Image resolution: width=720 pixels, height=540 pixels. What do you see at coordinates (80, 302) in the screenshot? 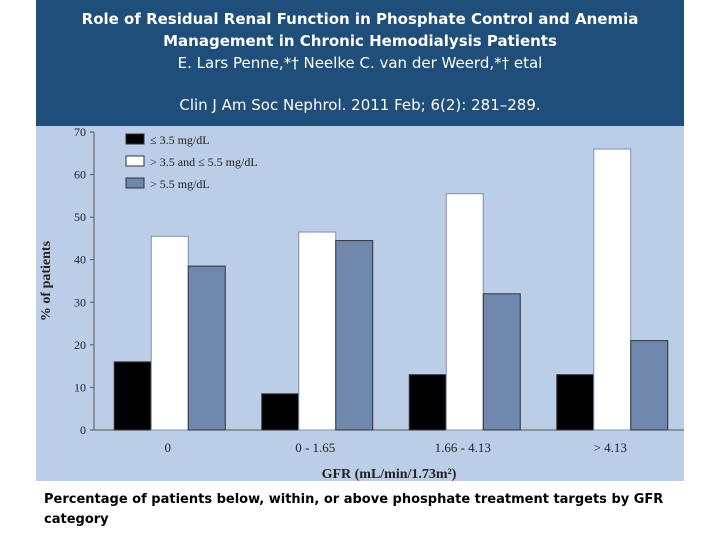
I see `y-tick-label-30: 30` at bounding box center [80, 302].